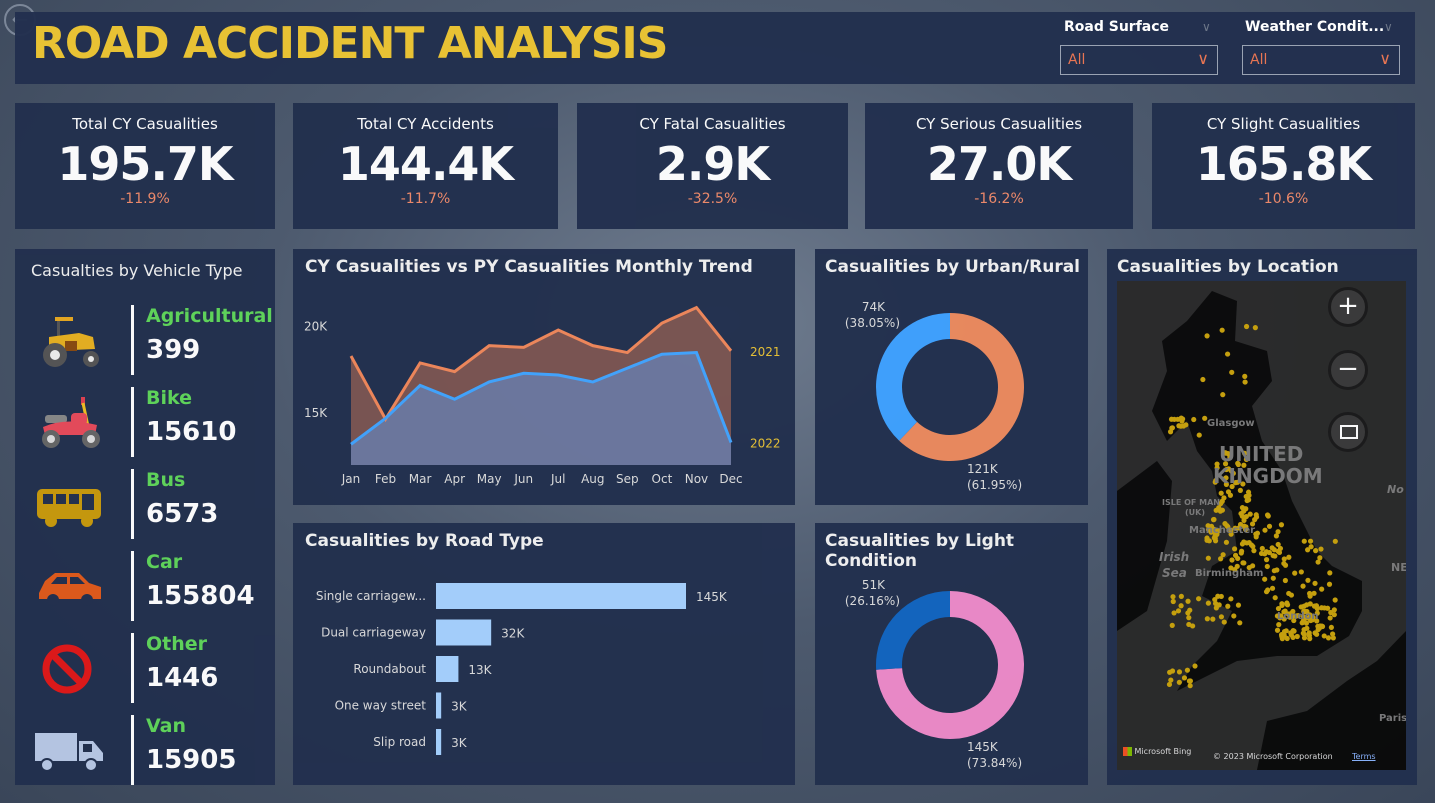 This screenshot has width=1435, height=803. What do you see at coordinates (557, 479) in the screenshot?
I see `x-tick-label: Jul` at bounding box center [557, 479].